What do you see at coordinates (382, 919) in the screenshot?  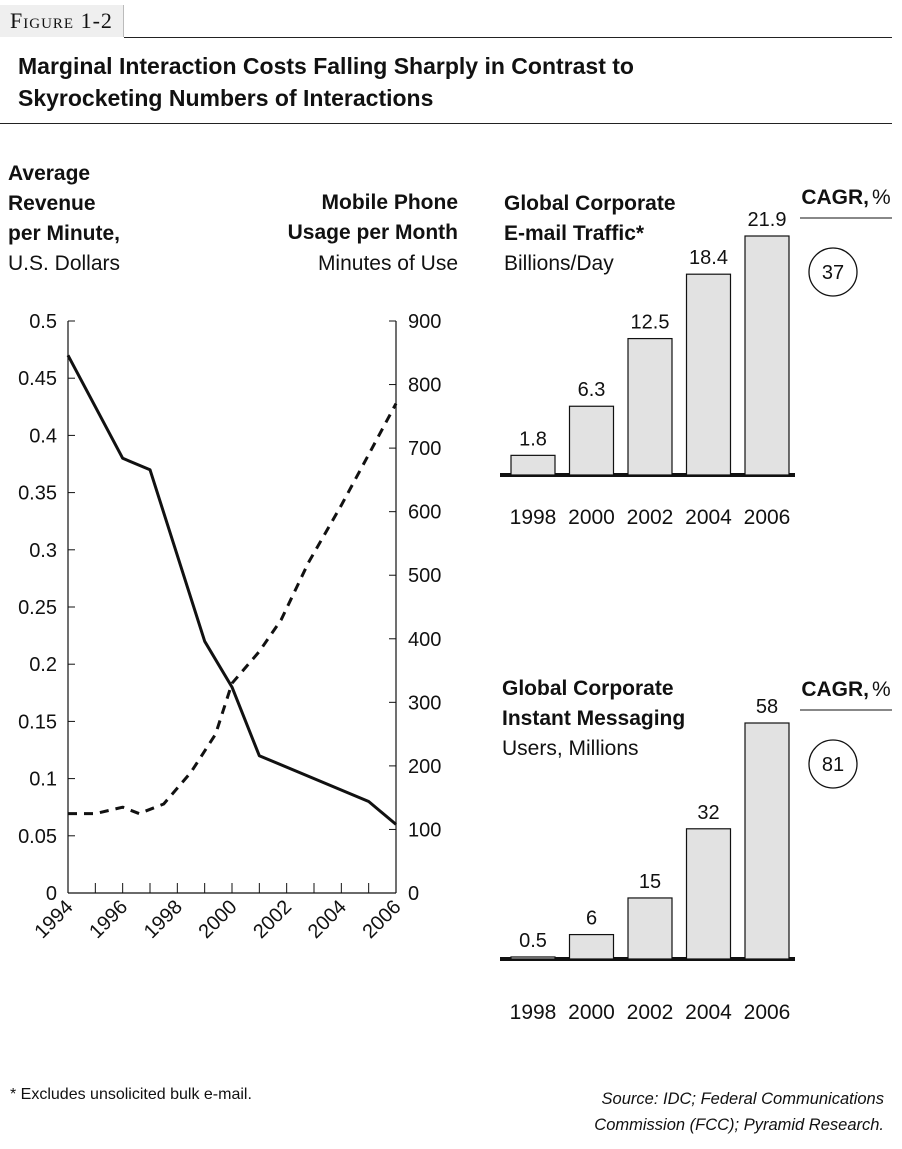 I see `x-tick-label: 2006` at bounding box center [382, 919].